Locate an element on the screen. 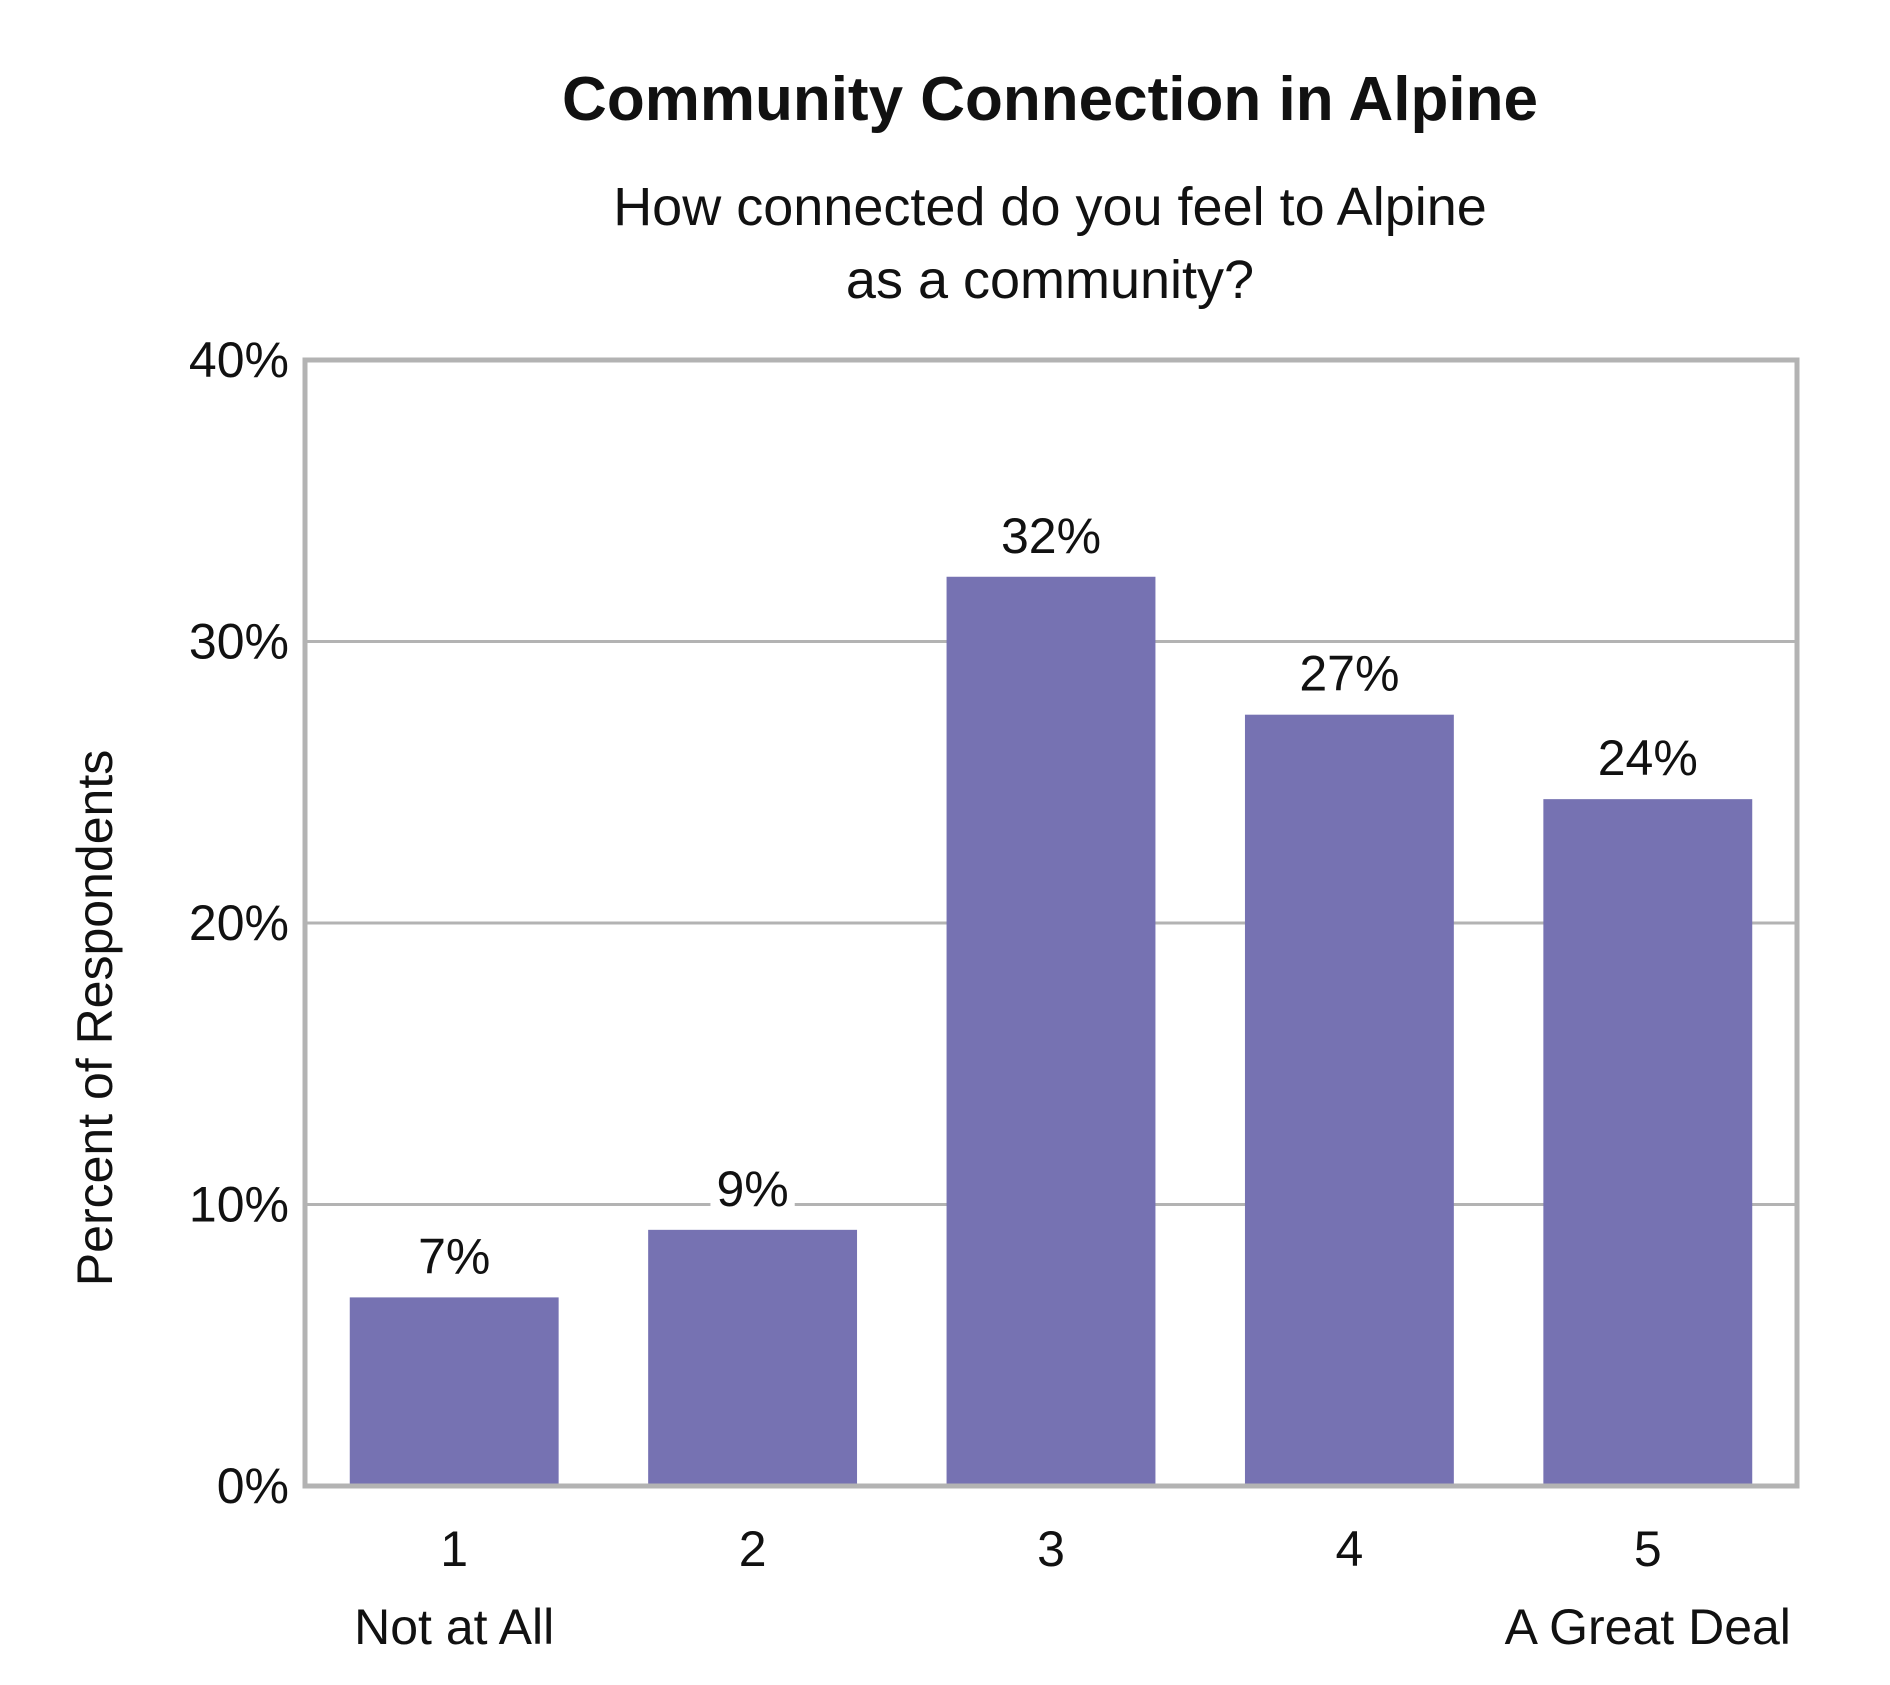 The image size is (1890, 1685). data-label: 24% is located at coordinates (1648, 758).